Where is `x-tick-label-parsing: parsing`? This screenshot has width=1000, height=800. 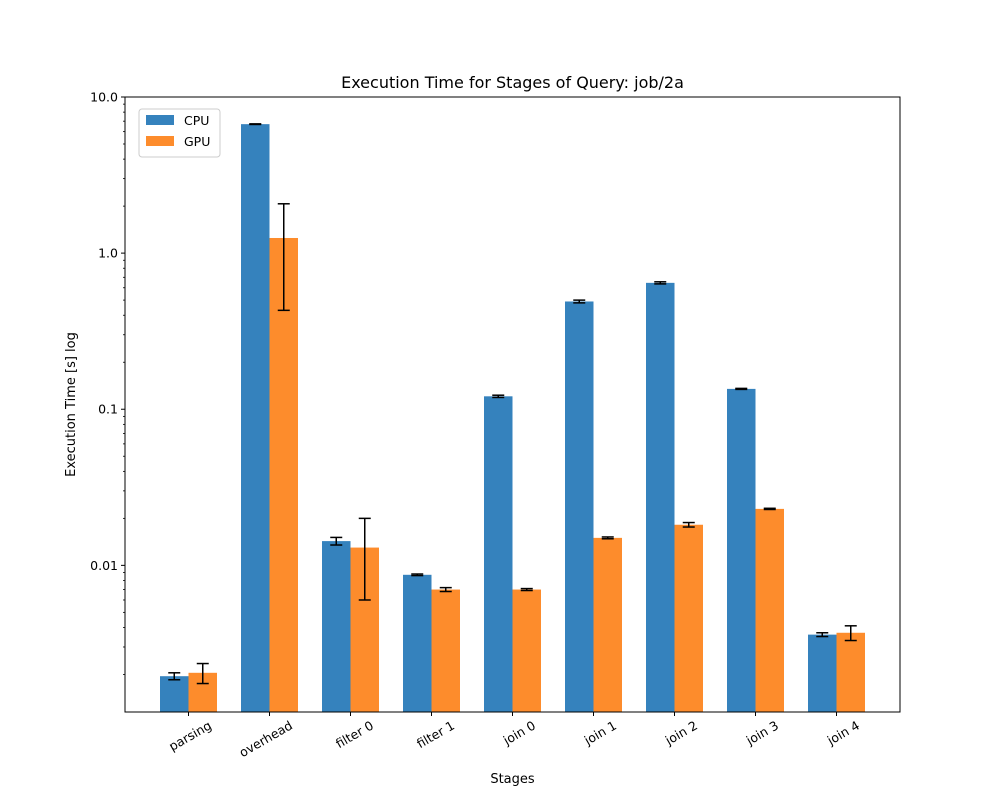
x-tick-label-parsing: parsing is located at coordinates (190, 736).